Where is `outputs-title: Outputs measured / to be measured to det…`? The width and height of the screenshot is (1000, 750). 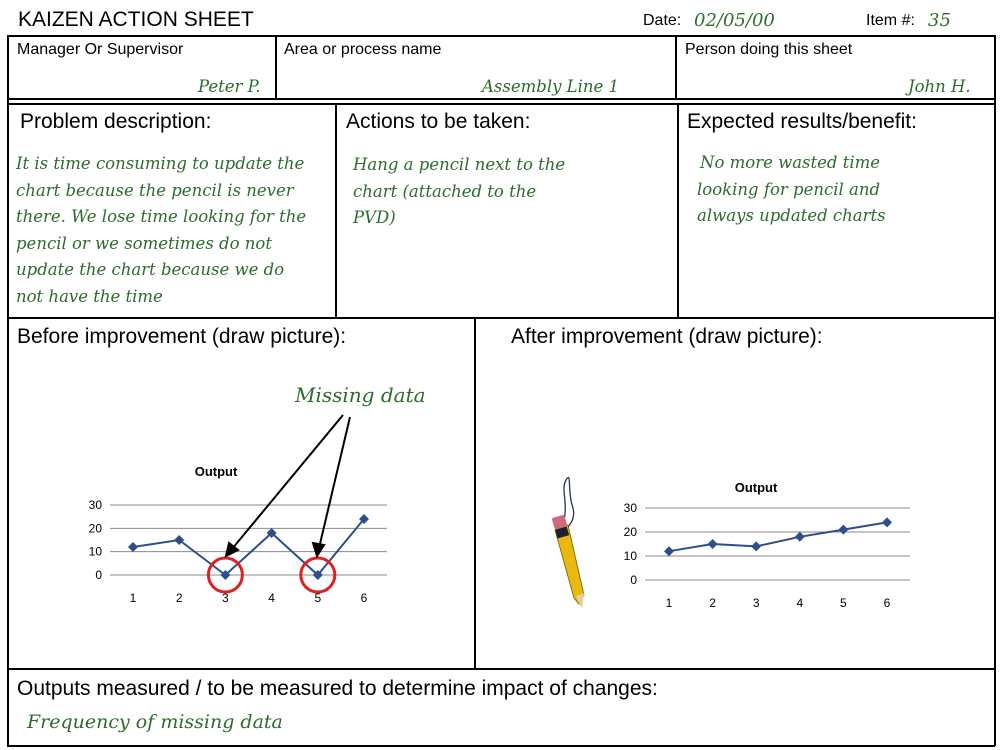 outputs-title: Outputs measured / to be measured to det… is located at coordinates (337, 688).